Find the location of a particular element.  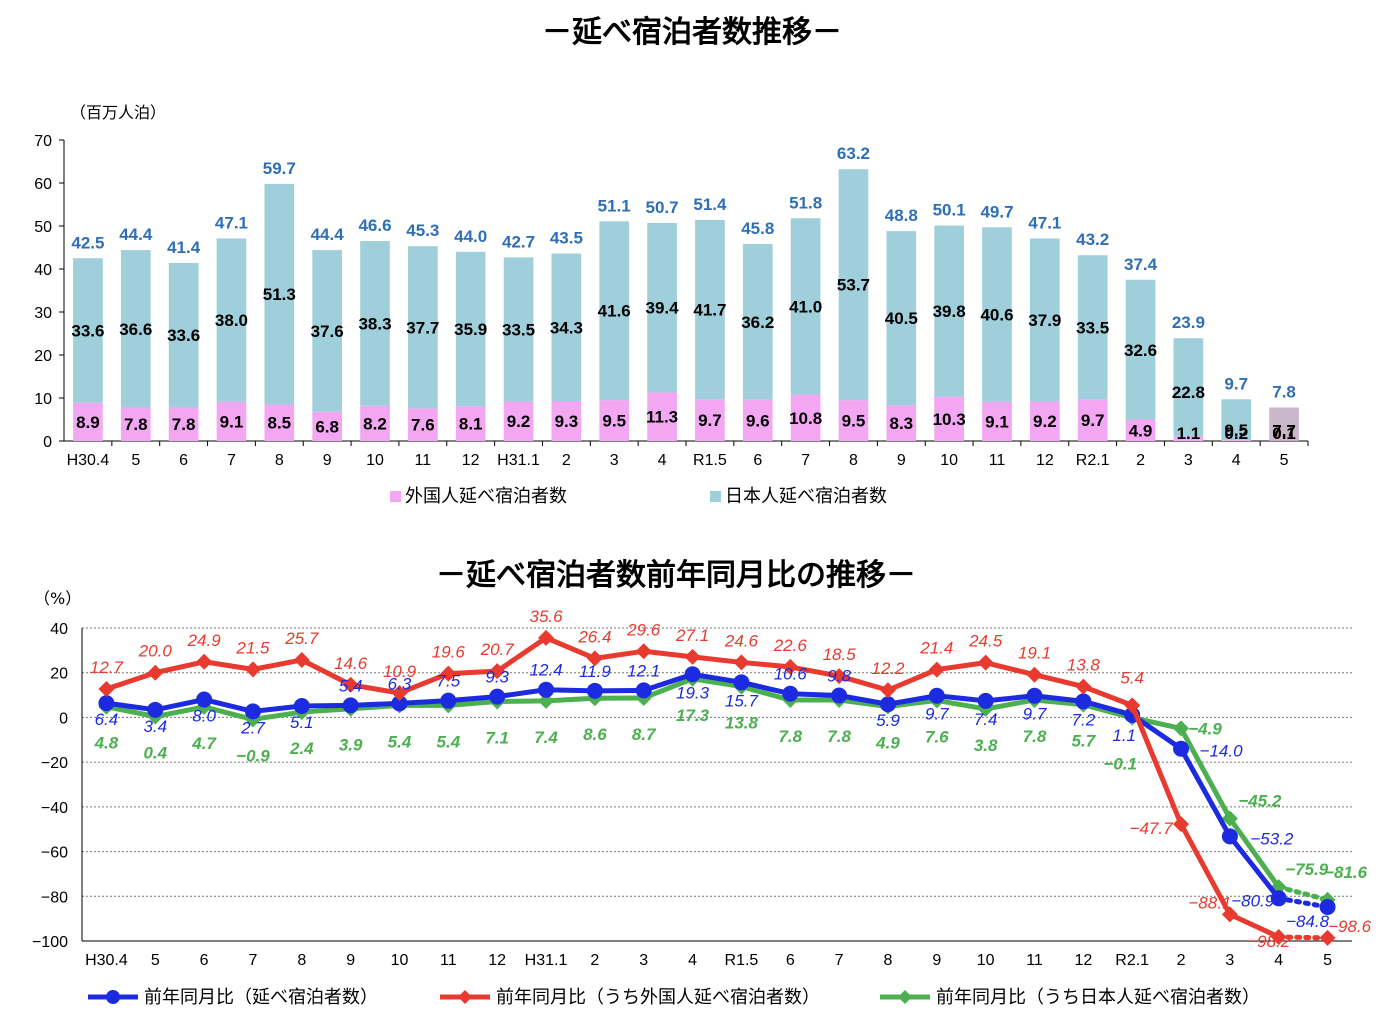

total-point-label: 7.2 is located at coordinates (1084, 719).